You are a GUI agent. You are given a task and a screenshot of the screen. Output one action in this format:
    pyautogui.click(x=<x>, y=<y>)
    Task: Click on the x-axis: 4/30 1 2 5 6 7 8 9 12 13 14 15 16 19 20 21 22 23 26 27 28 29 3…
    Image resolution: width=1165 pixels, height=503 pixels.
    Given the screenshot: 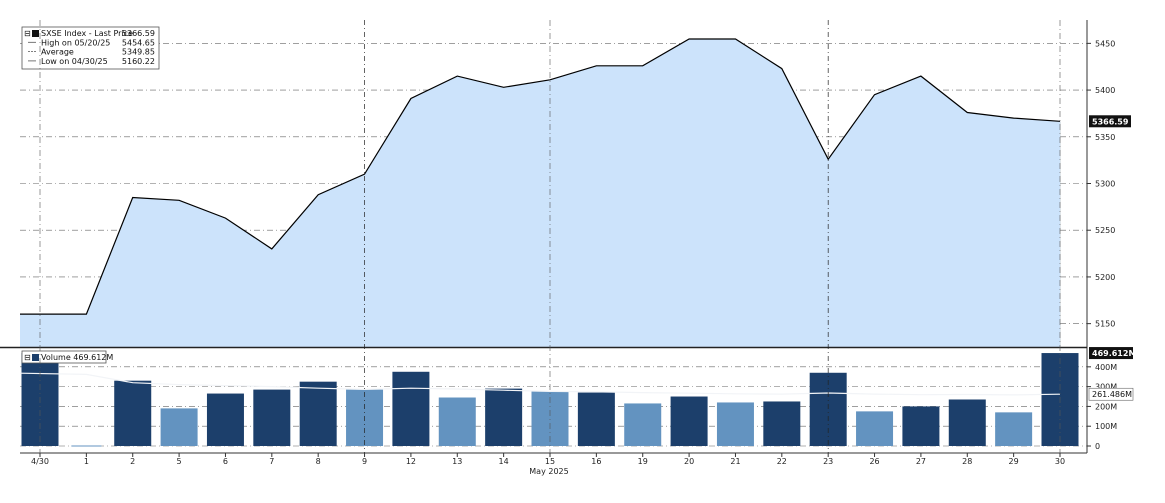 What is the action you would take?
    pyautogui.click(x=548, y=464)
    